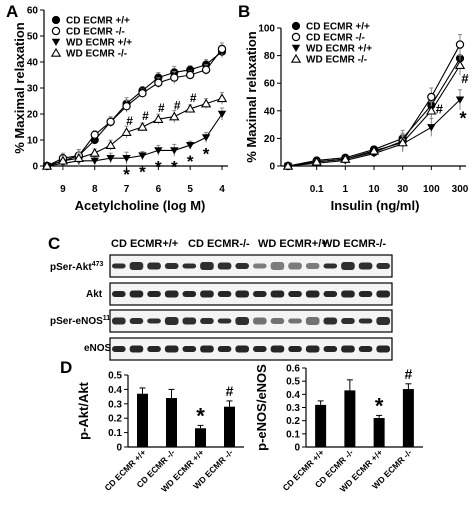 The width and height of the screenshot is (474, 509). Describe the element at coordinates (374, 189) in the screenshot. I see `x-tick-label: 10` at that location.